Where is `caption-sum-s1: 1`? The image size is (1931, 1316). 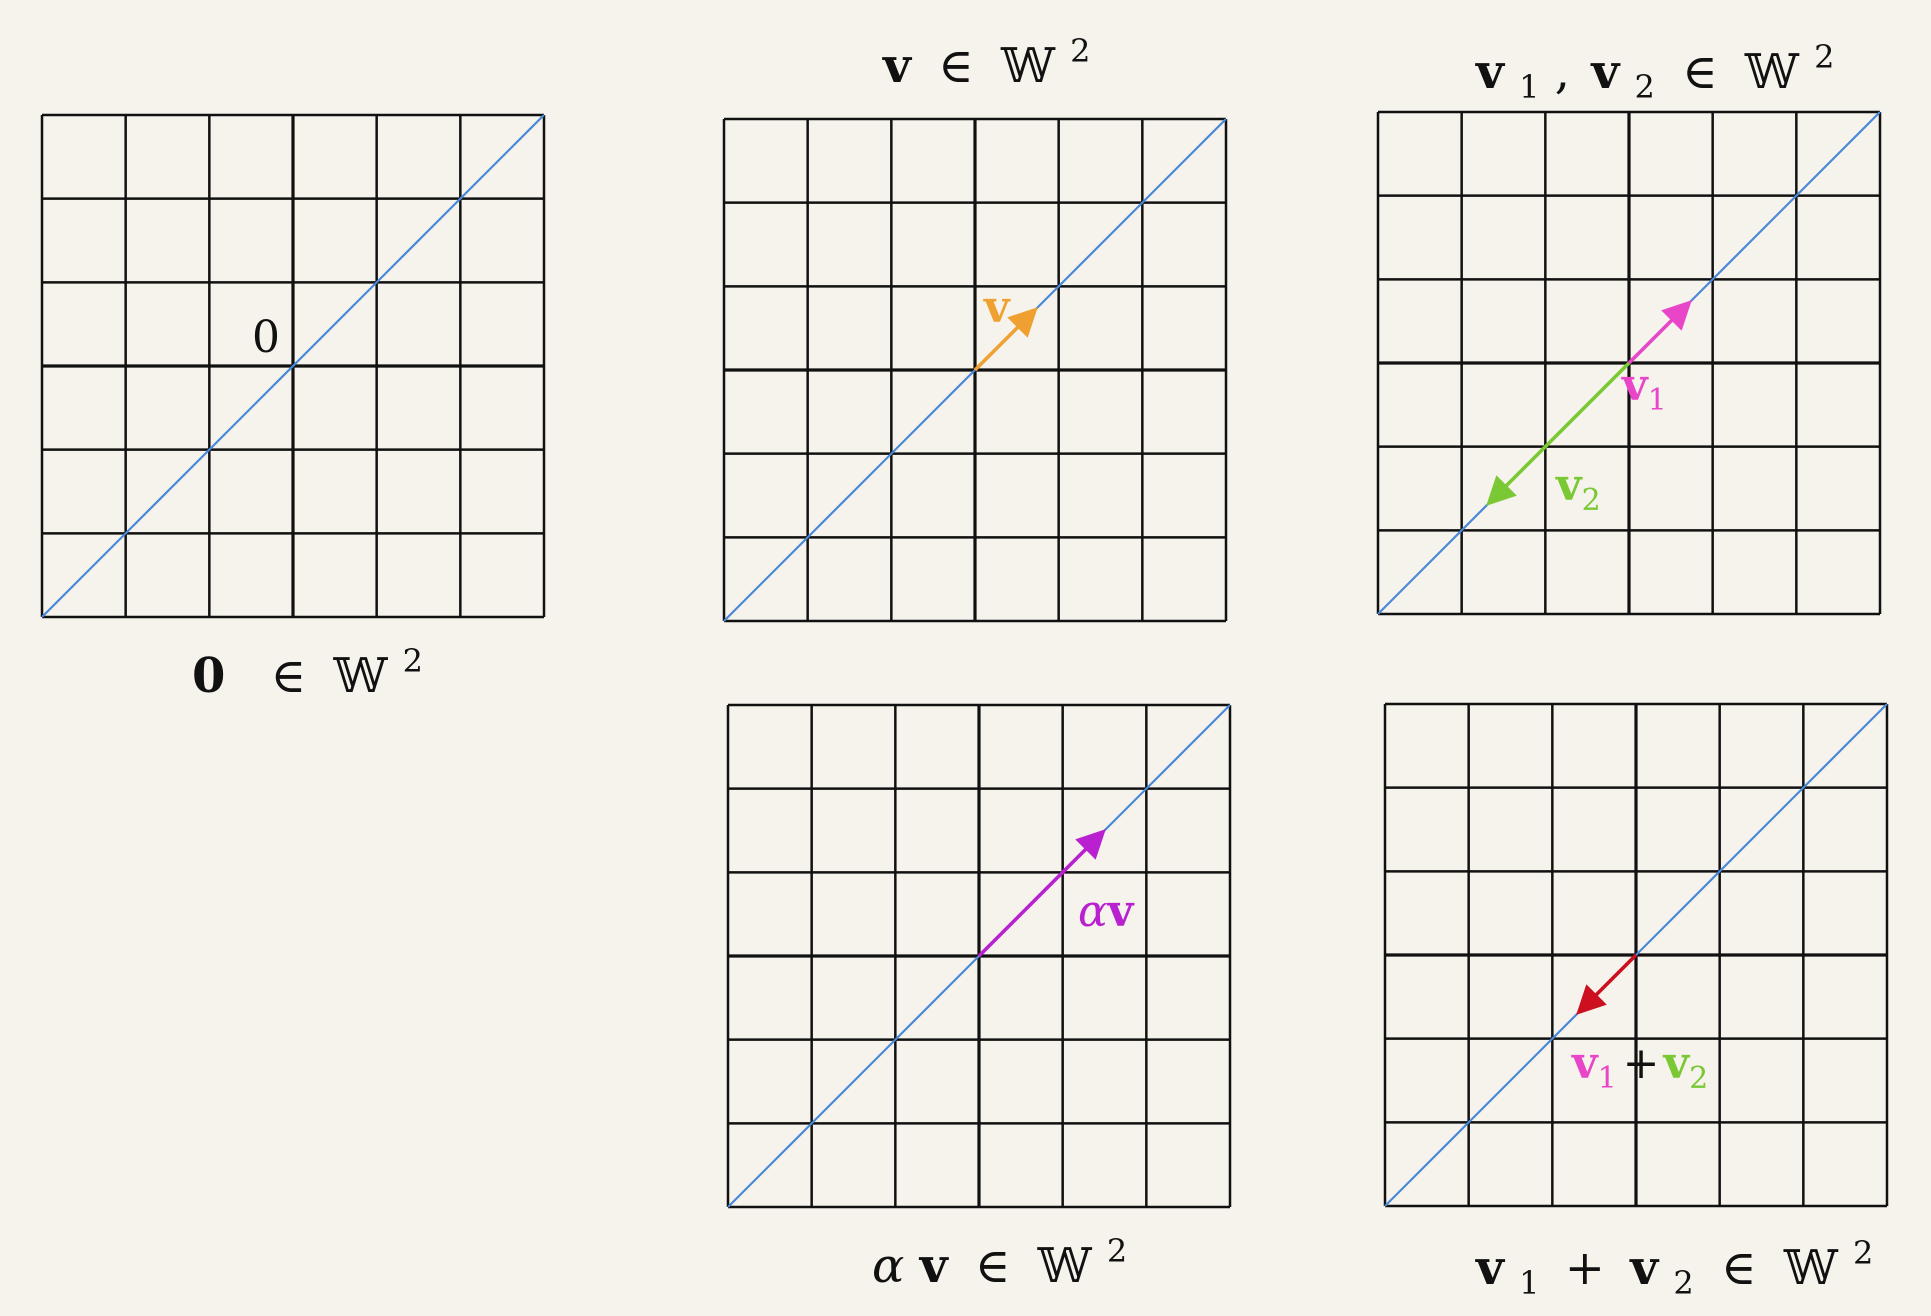 caption-sum-s1: 1 is located at coordinates (1529, 1283).